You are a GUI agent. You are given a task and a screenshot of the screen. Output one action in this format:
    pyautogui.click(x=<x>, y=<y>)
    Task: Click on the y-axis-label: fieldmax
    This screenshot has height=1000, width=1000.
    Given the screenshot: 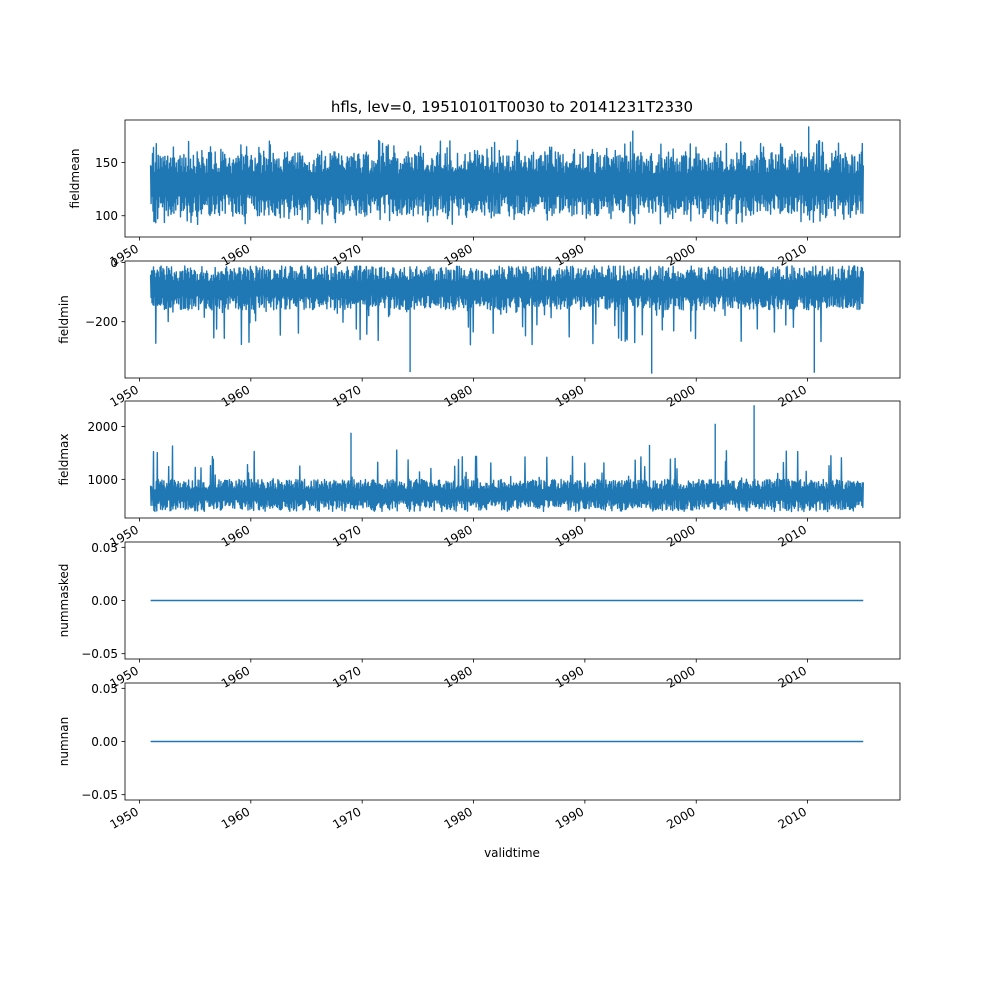 What is the action you would take?
    pyautogui.click(x=64, y=459)
    